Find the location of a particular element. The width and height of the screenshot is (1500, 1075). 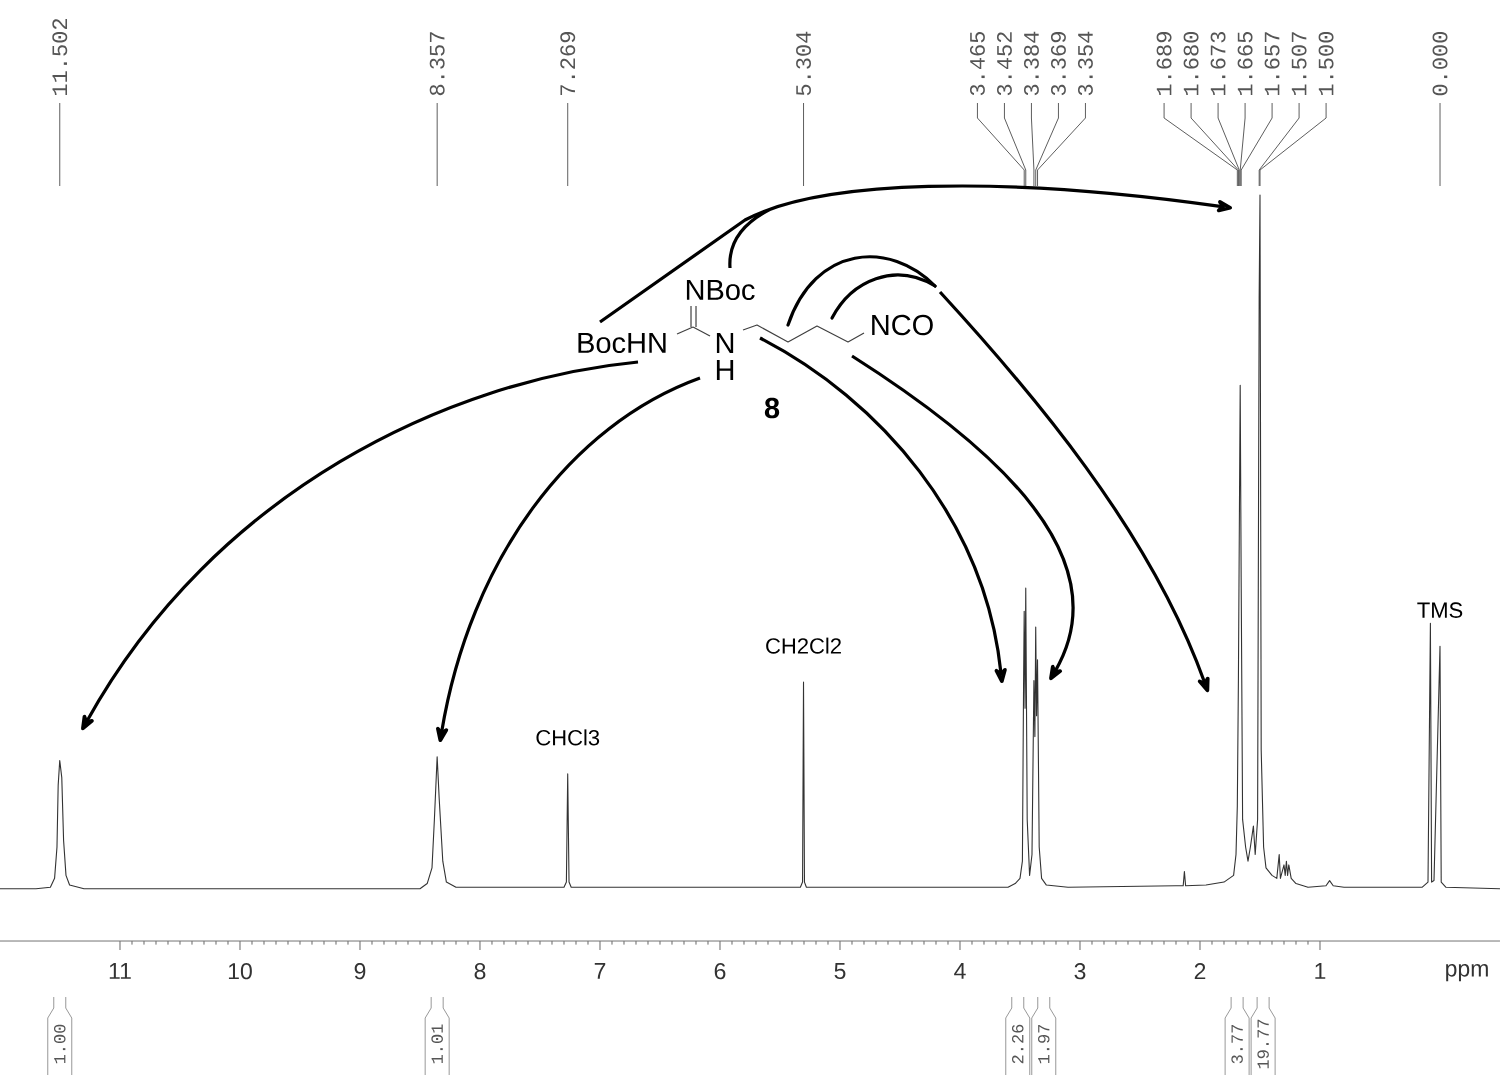

annotation: 11.502 is located at coordinates (60, 57).